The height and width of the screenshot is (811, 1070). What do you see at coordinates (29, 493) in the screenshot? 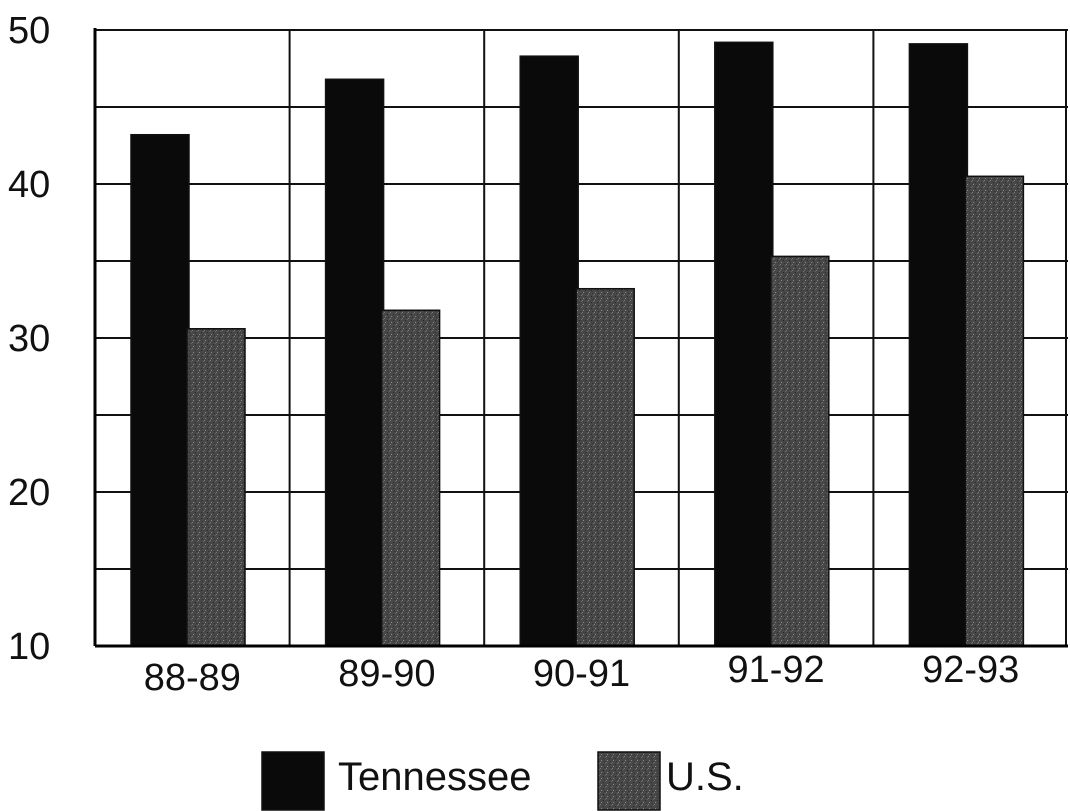
I see `y-tick-label: 20` at bounding box center [29, 493].